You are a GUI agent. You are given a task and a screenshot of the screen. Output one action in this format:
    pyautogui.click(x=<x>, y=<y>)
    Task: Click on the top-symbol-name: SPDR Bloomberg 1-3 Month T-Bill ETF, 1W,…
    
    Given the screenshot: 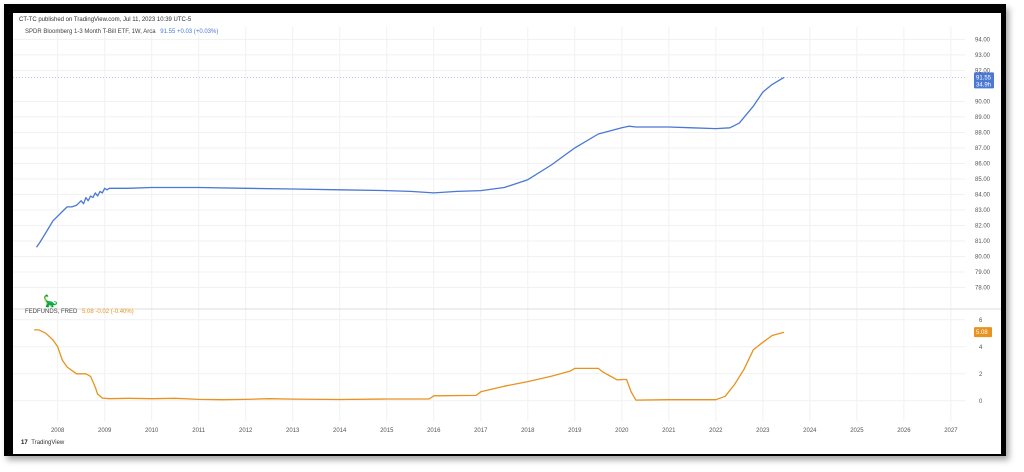 What is the action you would take?
    pyautogui.click(x=90, y=32)
    